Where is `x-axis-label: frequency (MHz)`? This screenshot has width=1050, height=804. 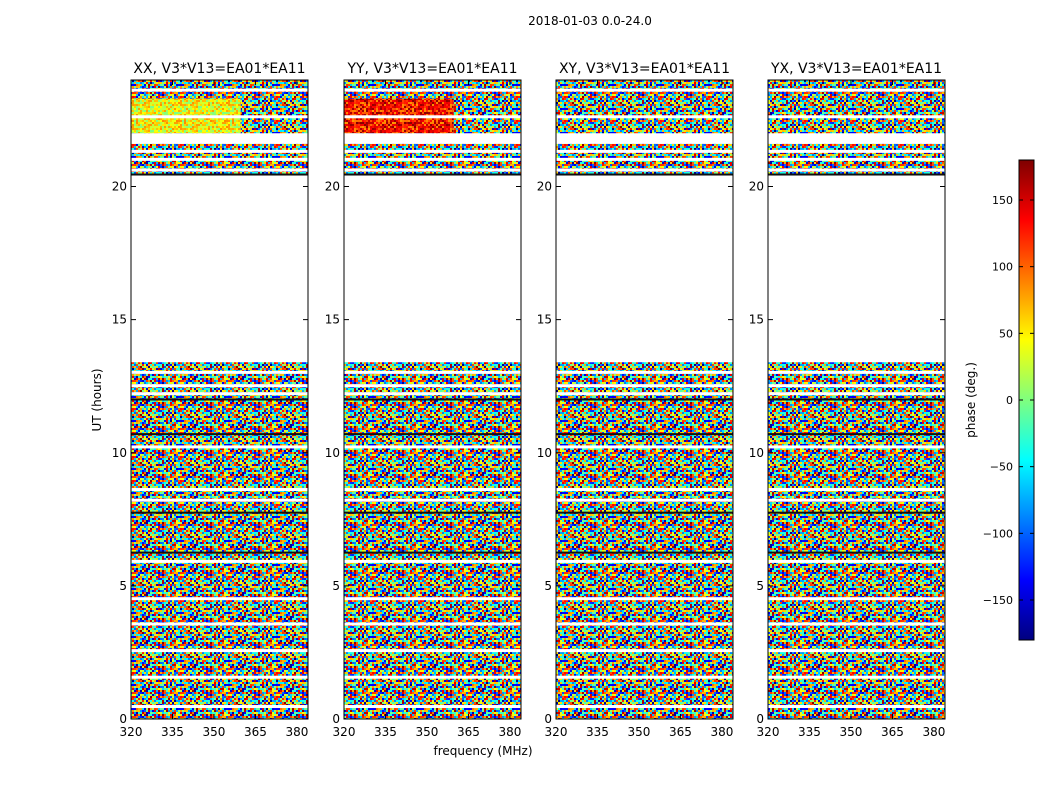
x-axis-label: frequency (MHz) is located at coordinates (482, 751).